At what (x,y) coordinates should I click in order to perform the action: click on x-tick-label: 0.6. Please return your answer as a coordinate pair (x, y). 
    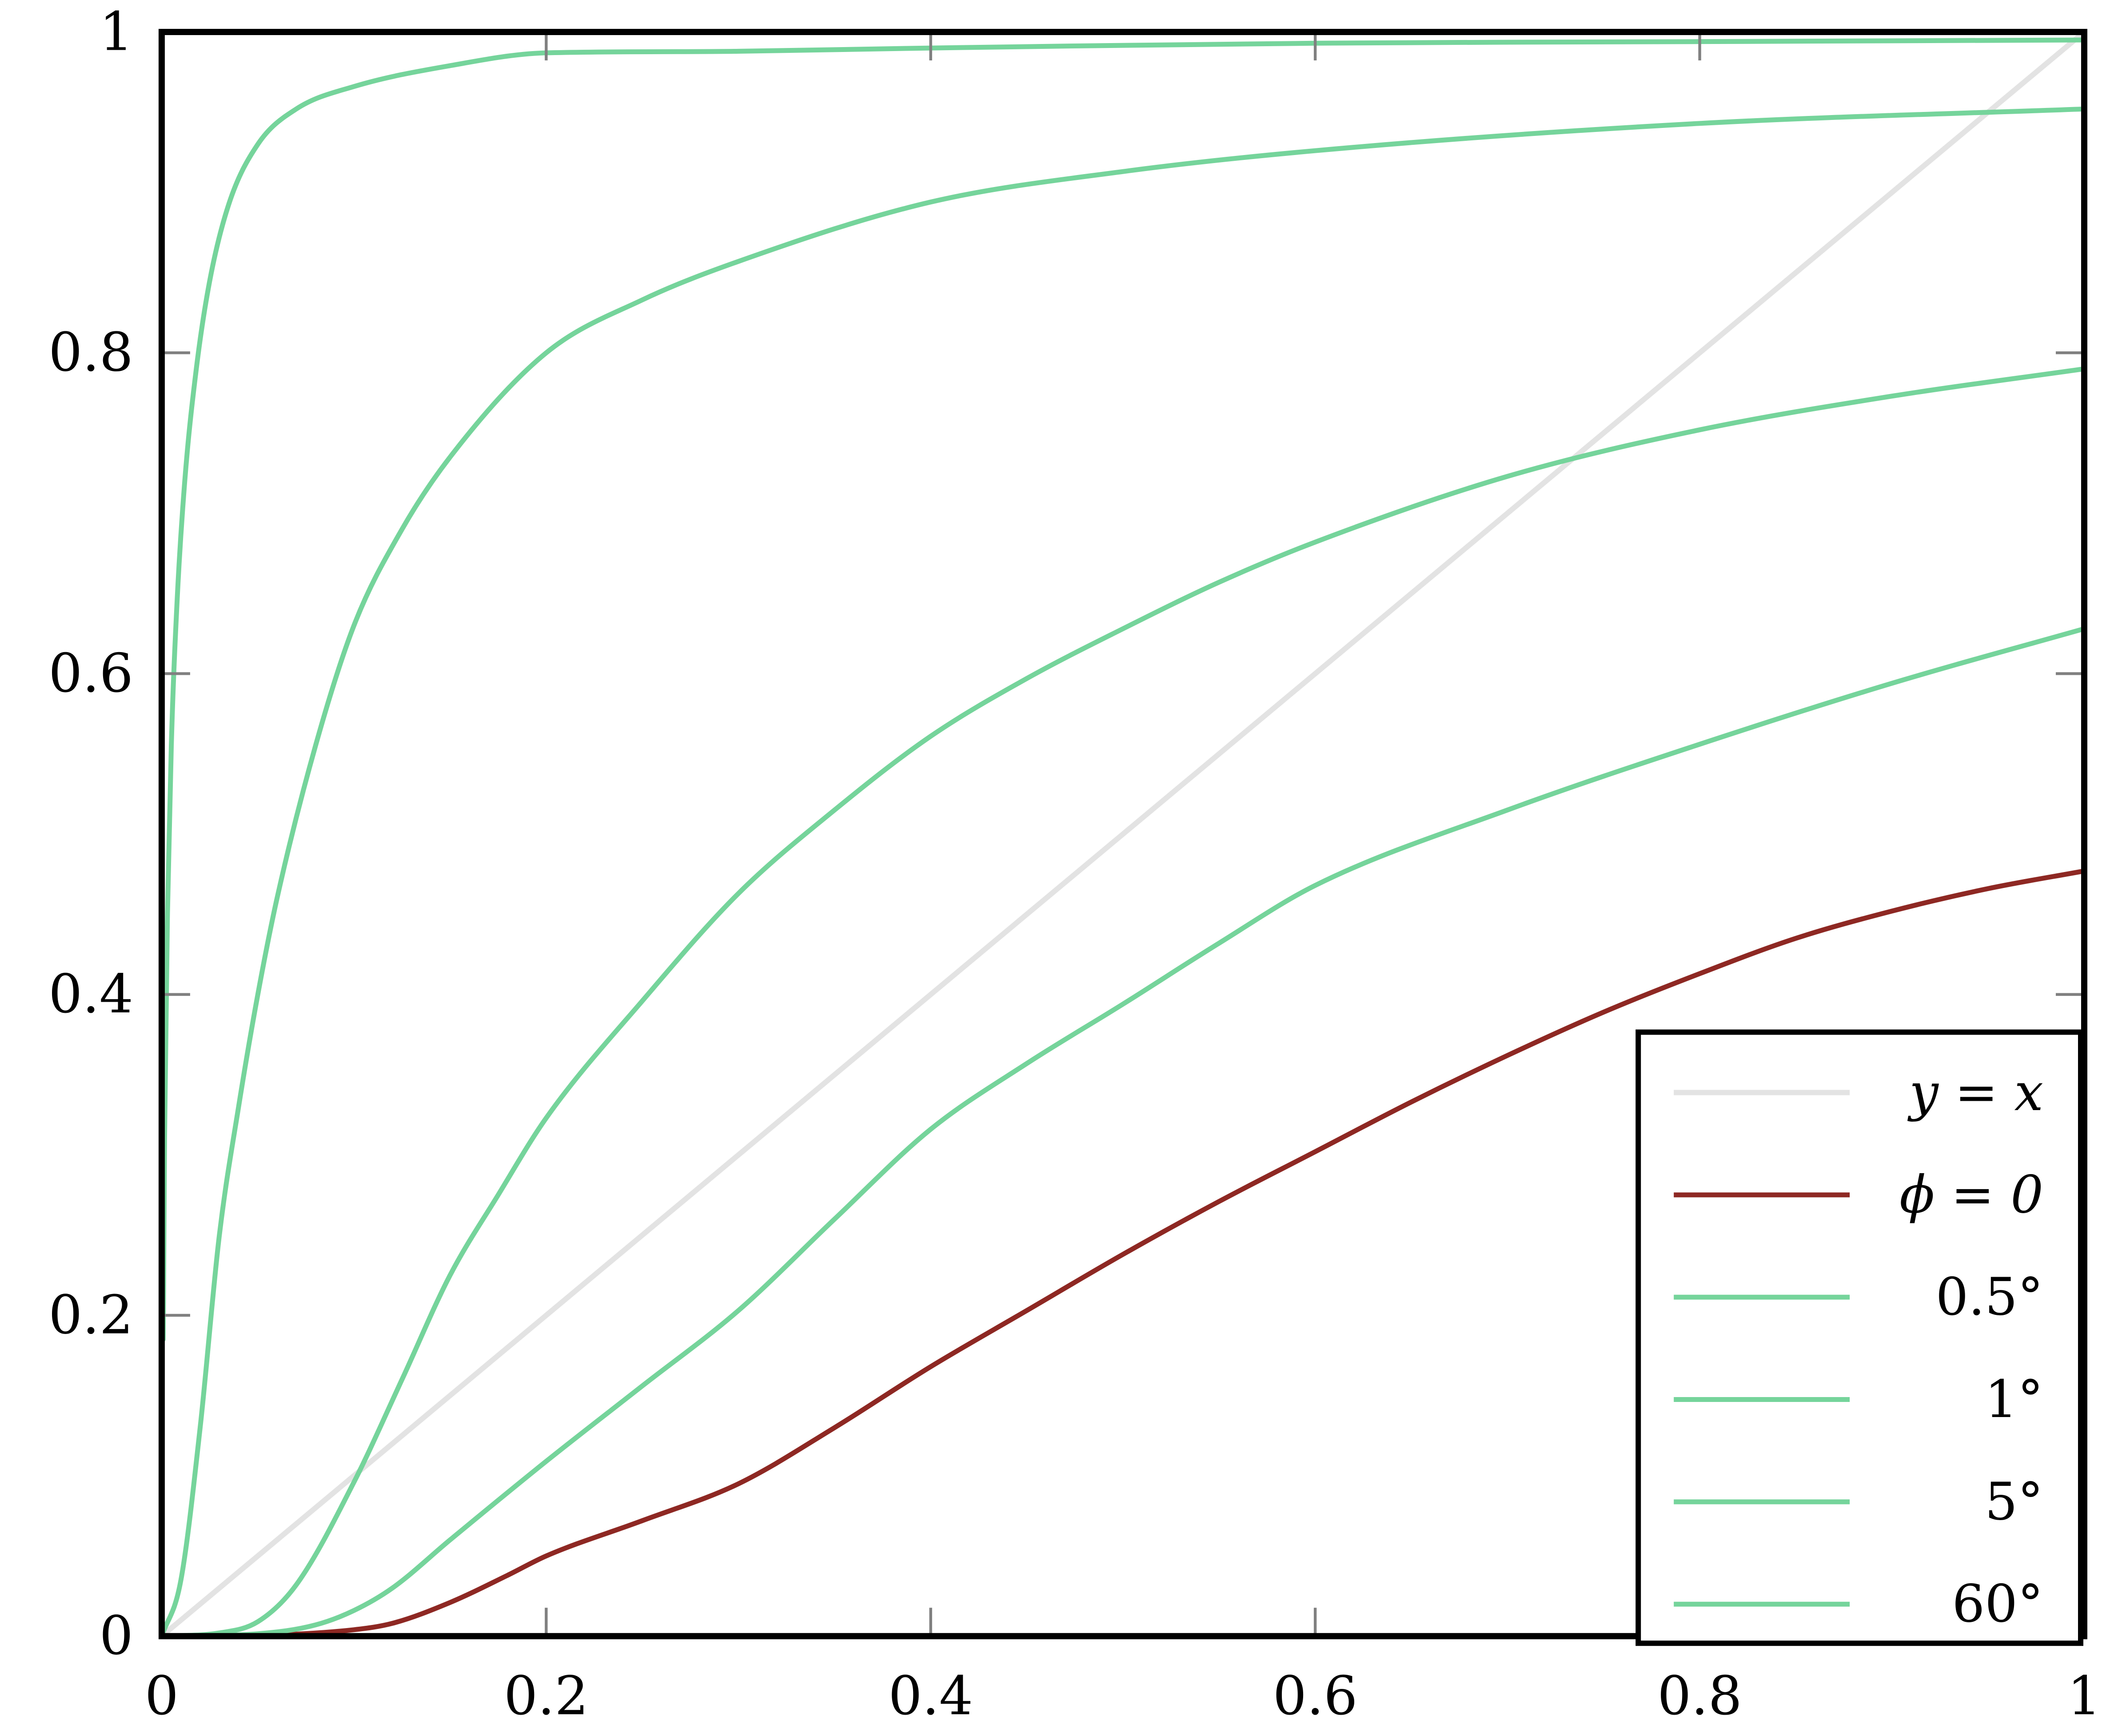
    Looking at the image, I should click on (1316, 1696).